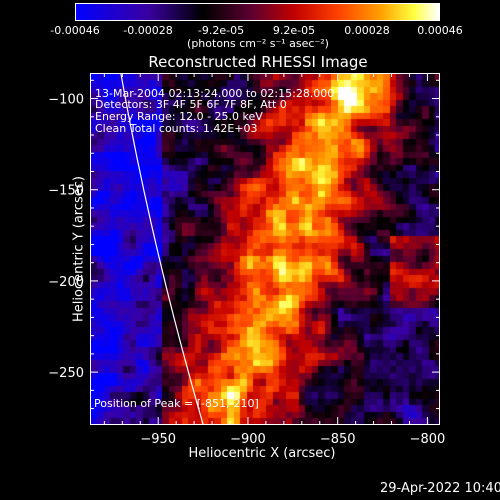 The width and height of the screenshot is (500, 500). I want to click on colorbar-tick-label: 0.00046, so click(440, 30).